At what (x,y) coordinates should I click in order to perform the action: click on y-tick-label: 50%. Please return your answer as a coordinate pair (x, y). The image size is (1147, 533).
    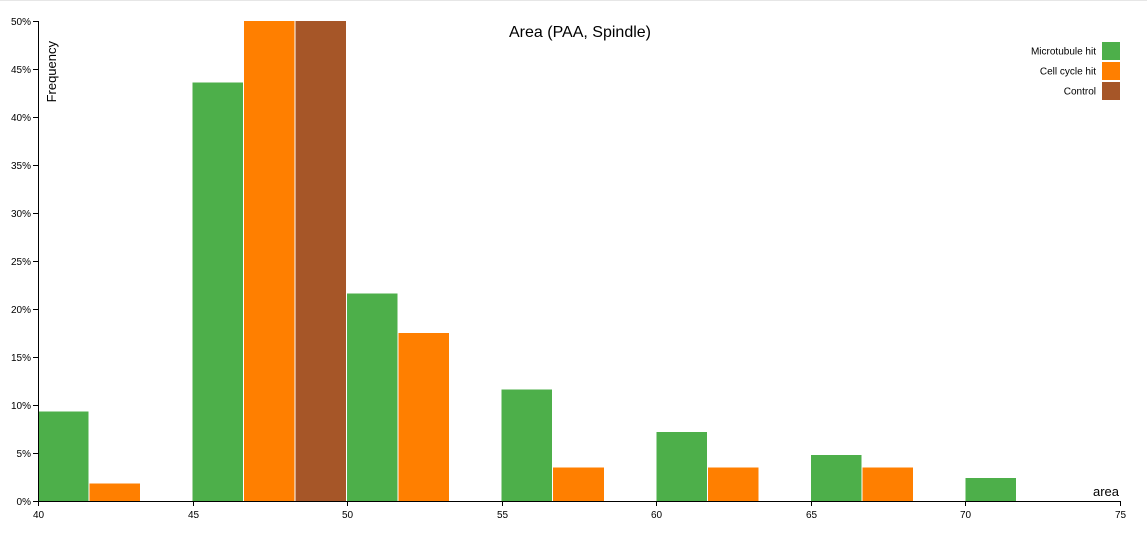
    Looking at the image, I should click on (21, 22).